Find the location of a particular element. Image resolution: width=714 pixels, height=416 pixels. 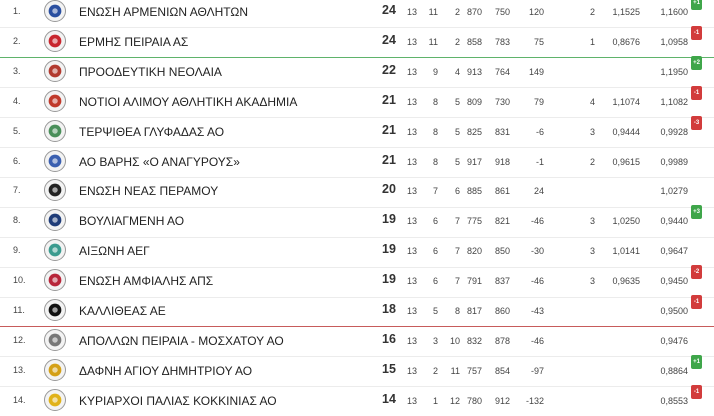

position-cell: 7. is located at coordinates (17, 190).